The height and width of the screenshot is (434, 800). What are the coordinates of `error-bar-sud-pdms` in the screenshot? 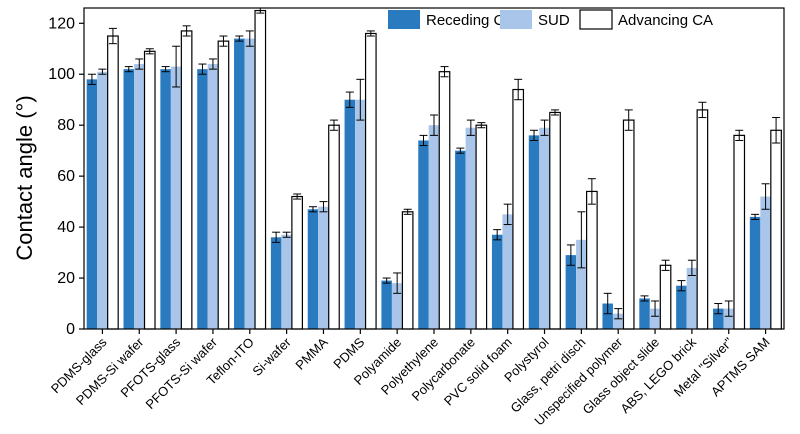 It's located at (360, 99).